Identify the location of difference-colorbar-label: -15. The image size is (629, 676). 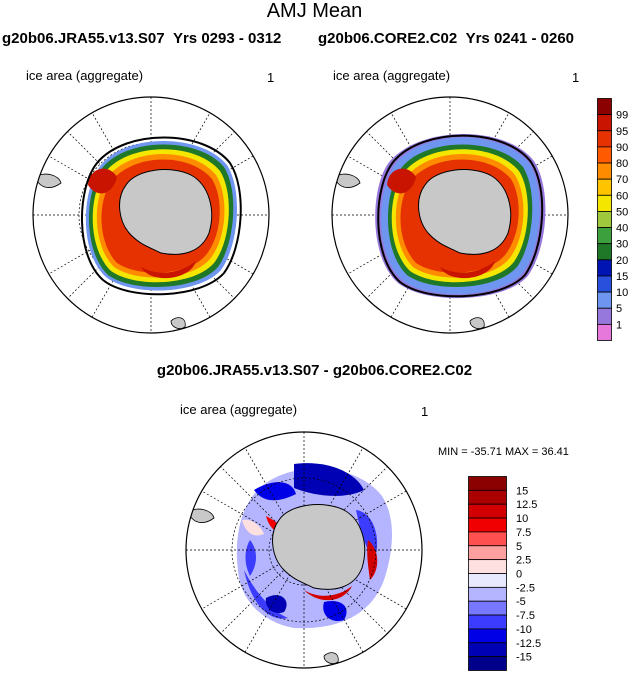
(524, 658).